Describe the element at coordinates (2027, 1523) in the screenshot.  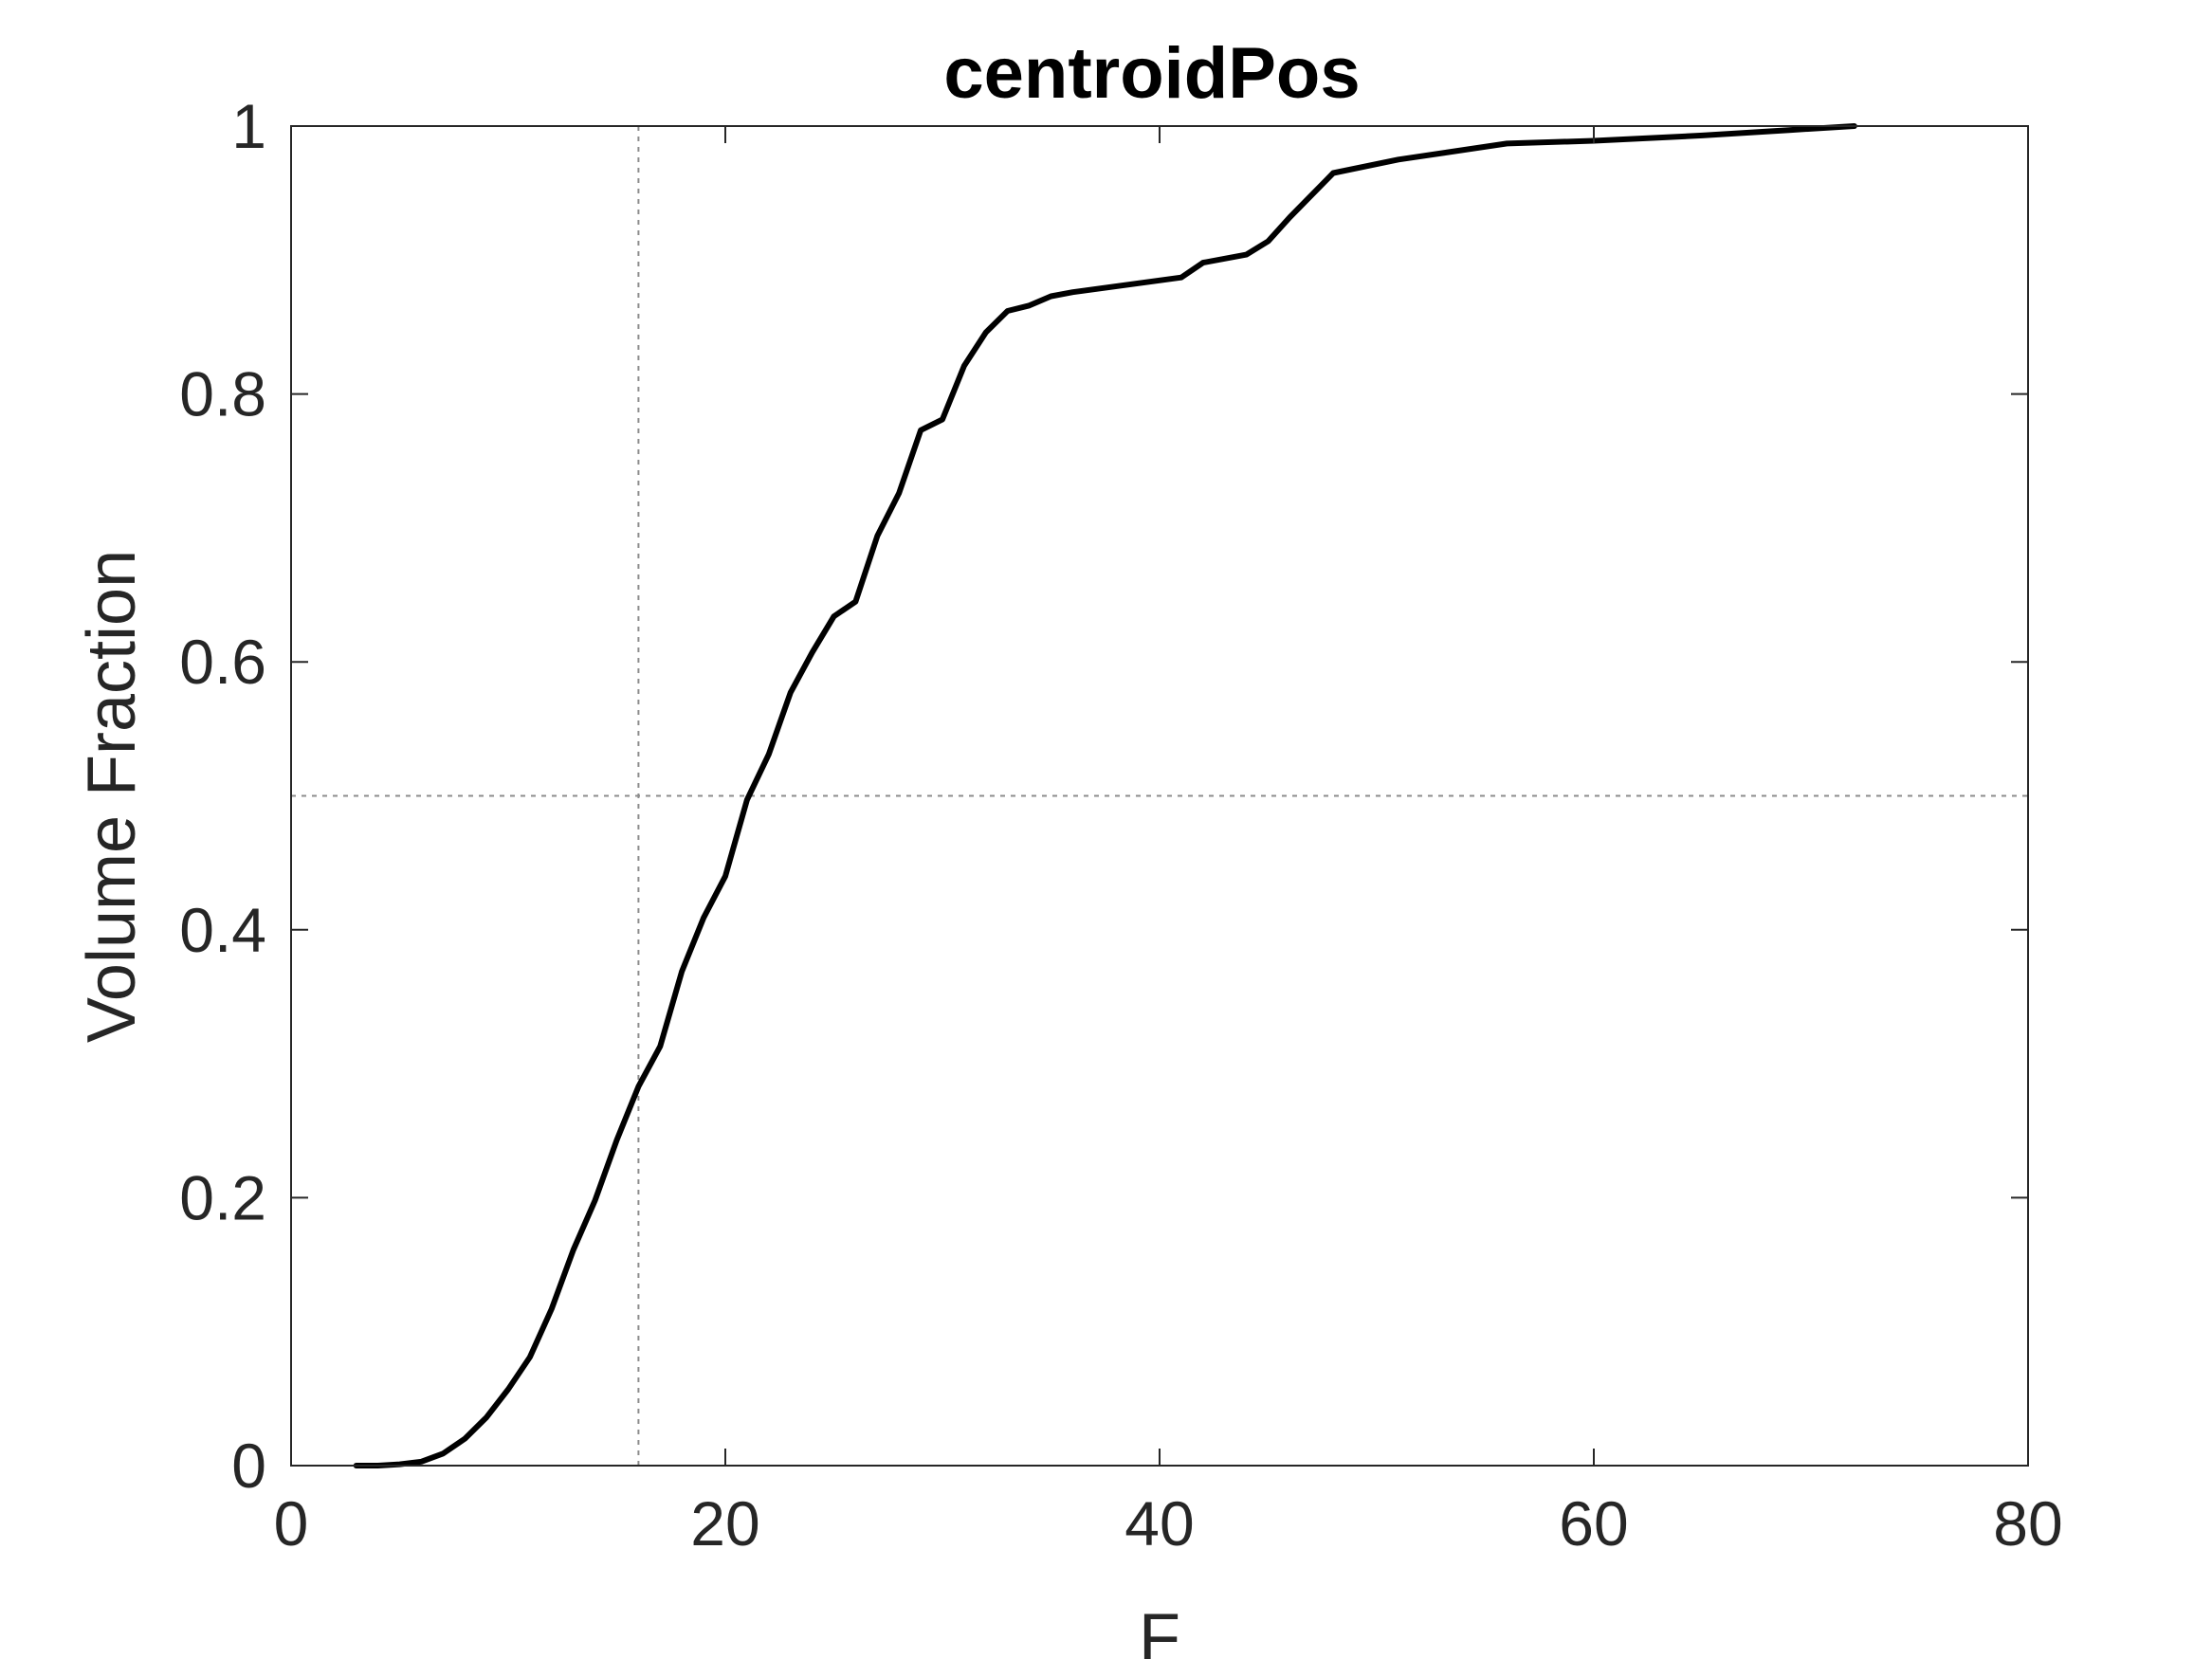
I see `x-tick-label: 80` at that location.